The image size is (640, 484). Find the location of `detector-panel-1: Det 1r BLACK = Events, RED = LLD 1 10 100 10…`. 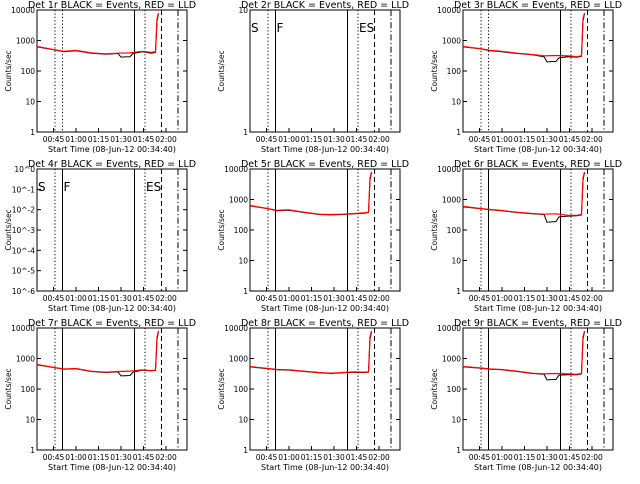

detector-panel-1: Det 1r BLACK = Events, RED = LLD 1 10 100 10… is located at coordinates (100, 77).